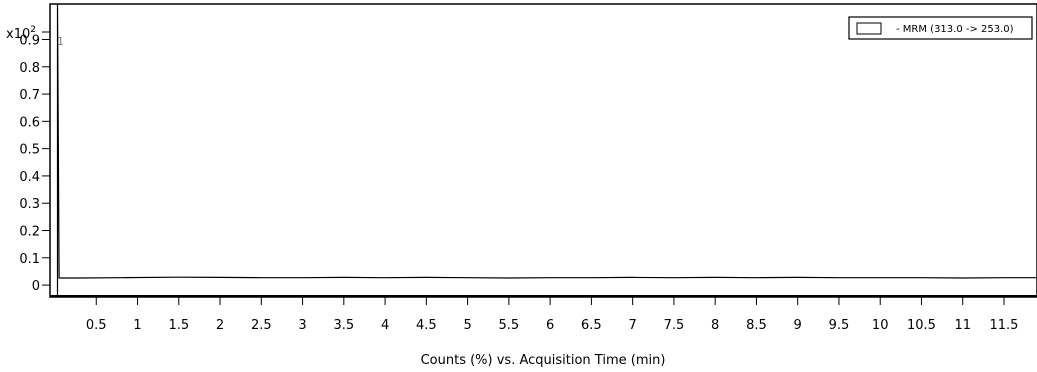 This screenshot has height=372, width=1037. What do you see at coordinates (955, 29) in the screenshot?
I see `legend-entry: - MRM (313.0 -> 253.0)` at bounding box center [955, 29].